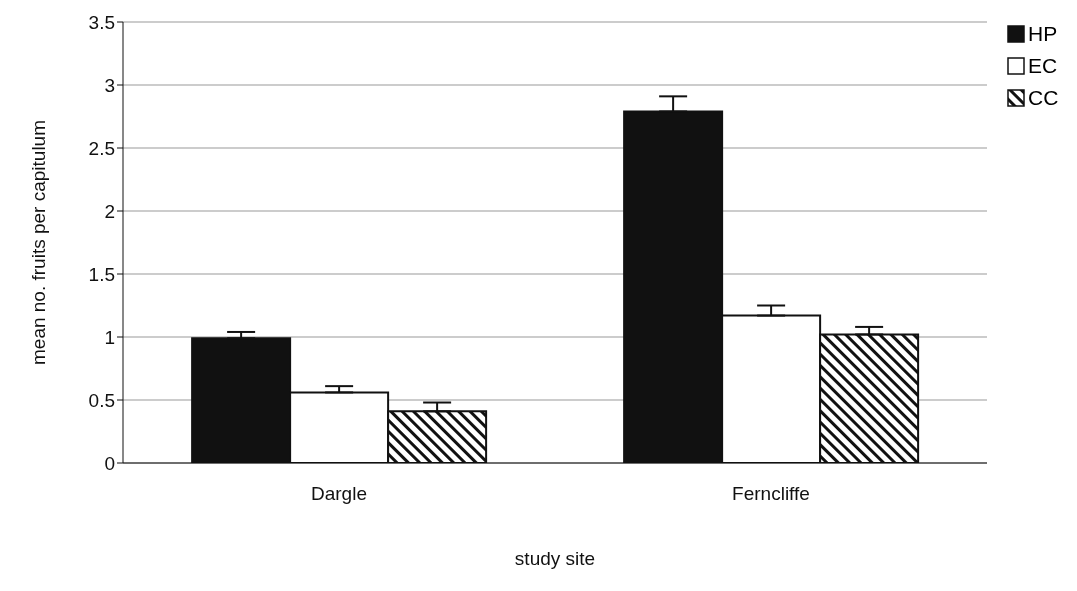 The height and width of the screenshot is (591, 1077). What do you see at coordinates (38, 242) in the screenshot?
I see `y-axis-title: mean no. fruits per capitulum` at bounding box center [38, 242].